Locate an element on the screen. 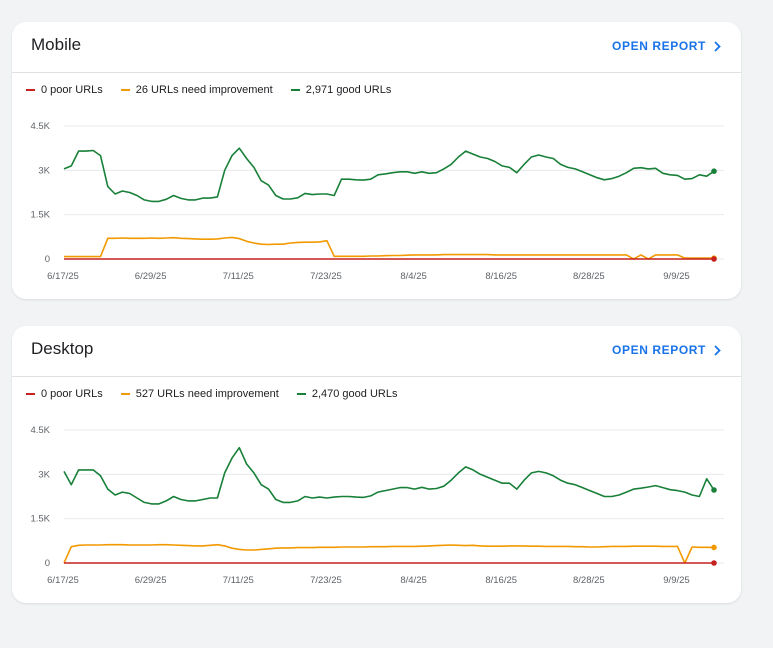  card-header: Mobile OPEN REPORT is located at coordinates (376, 47).